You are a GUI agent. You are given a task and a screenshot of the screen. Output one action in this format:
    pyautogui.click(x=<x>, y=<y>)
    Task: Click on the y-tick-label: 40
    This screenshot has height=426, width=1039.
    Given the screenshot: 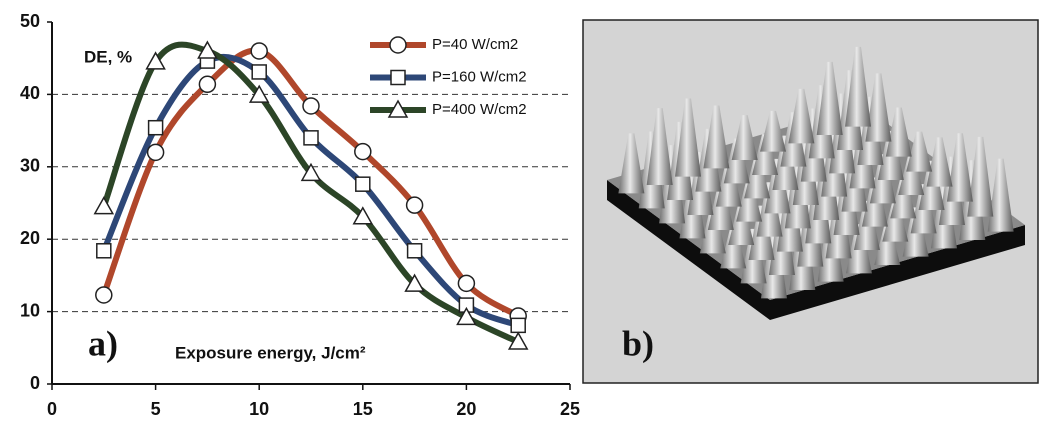 What is the action you would take?
    pyautogui.click(x=30, y=93)
    